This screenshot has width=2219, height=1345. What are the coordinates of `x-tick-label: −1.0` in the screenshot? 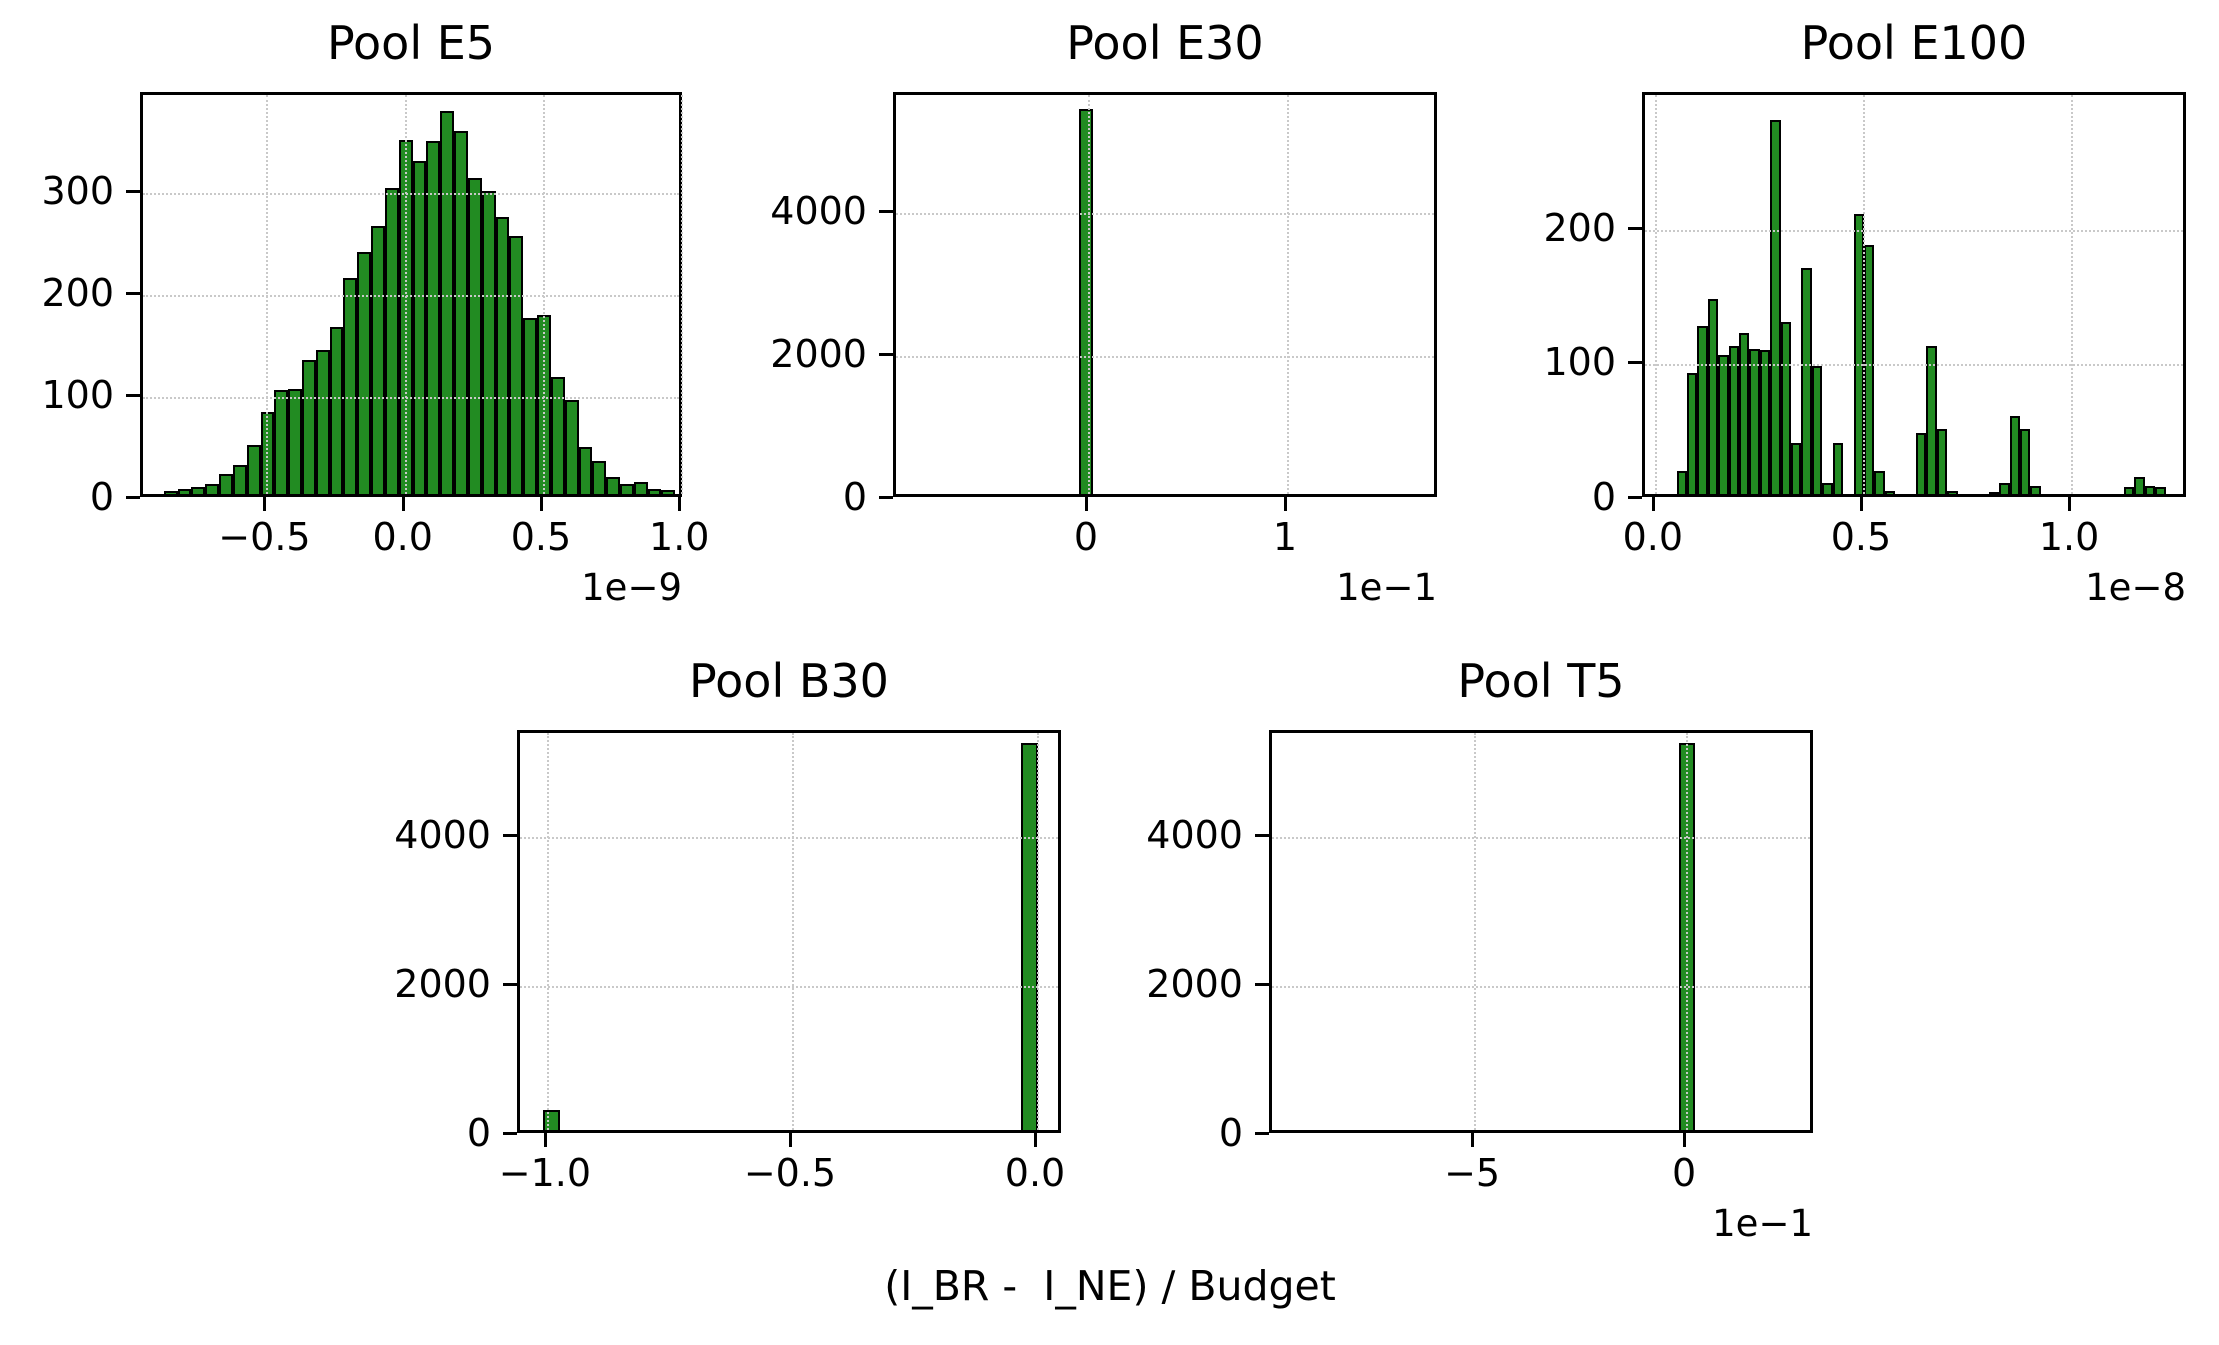 It's located at (545, 1173).